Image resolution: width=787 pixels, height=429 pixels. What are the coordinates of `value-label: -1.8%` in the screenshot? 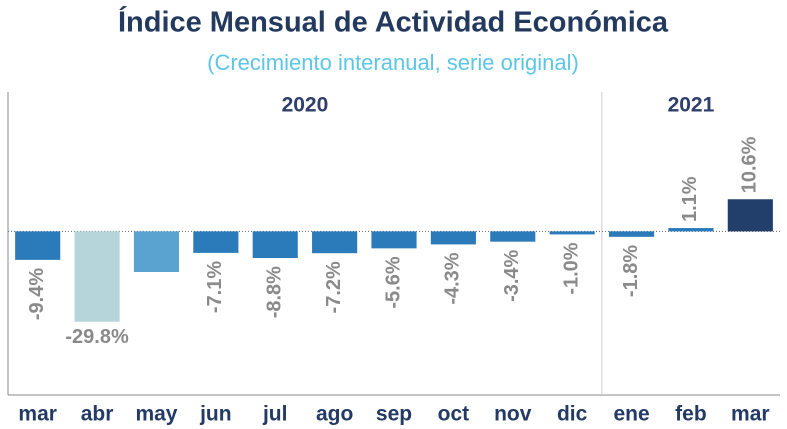 It's located at (631, 271).